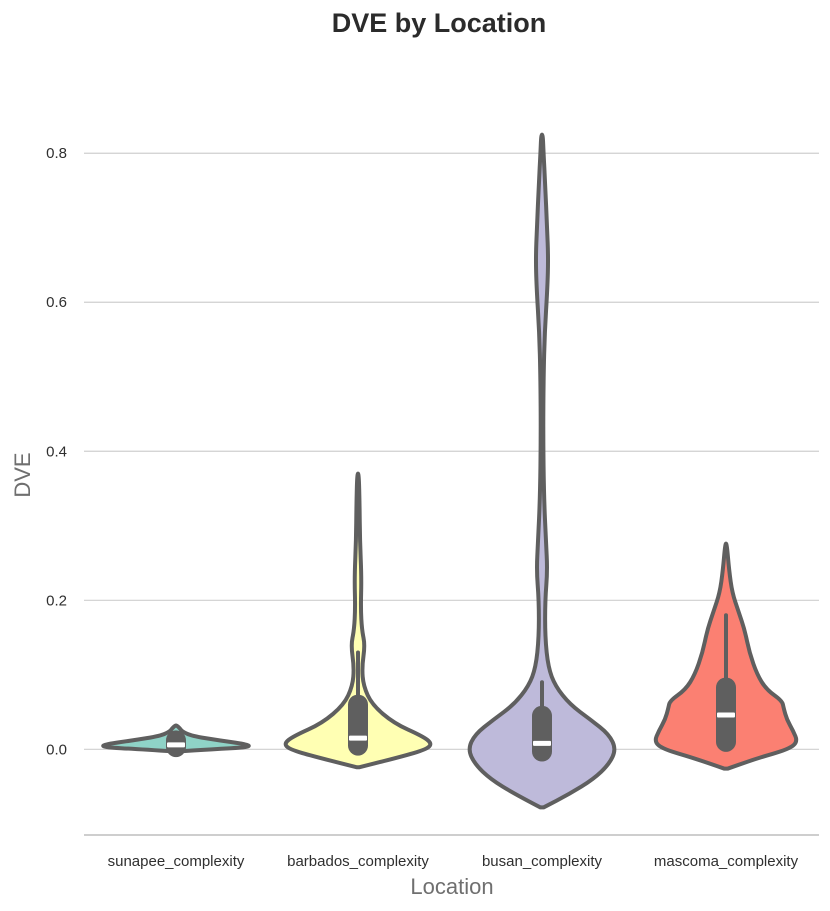  Describe the element at coordinates (439, 23) in the screenshot. I see `chart-title: DVE by Location` at that location.